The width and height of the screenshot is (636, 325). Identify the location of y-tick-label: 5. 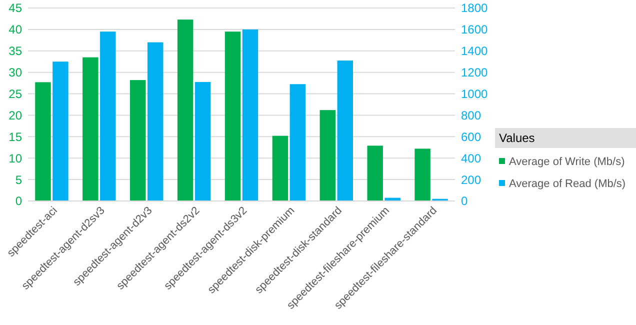
(18, 179).